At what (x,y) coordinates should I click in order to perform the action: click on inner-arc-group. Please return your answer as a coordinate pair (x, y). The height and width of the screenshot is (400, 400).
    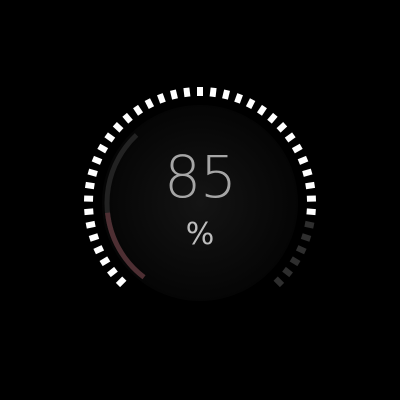
    Looking at the image, I should click on (125, 206).